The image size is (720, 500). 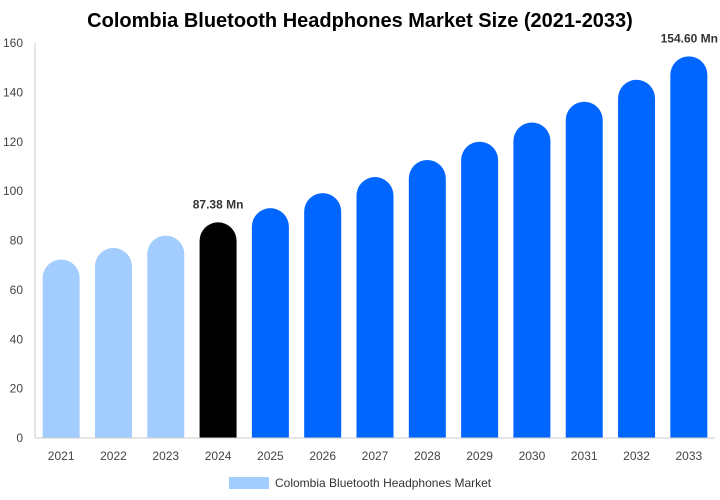 What do you see at coordinates (13, 43) in the screenshot?
I see `y-tick-label: 160` at bounding box center [13, 43].